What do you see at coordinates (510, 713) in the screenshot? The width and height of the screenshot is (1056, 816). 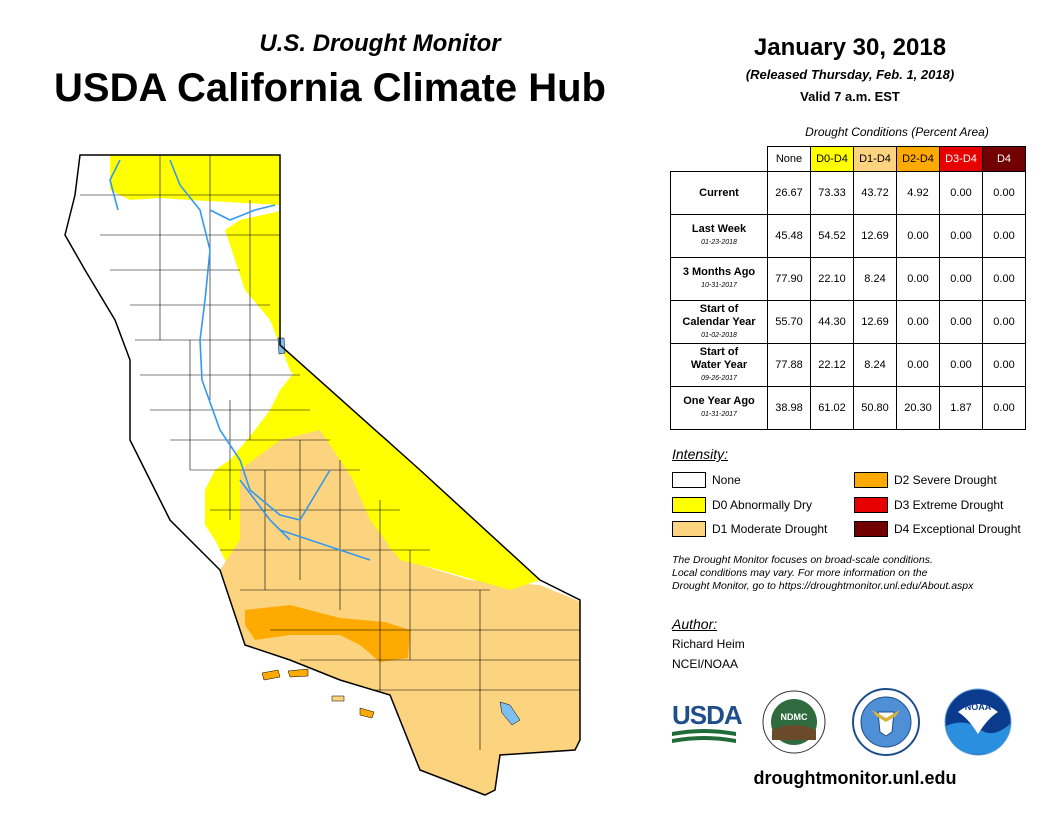 I see `salton-sea` at bounding box center [510, 713].